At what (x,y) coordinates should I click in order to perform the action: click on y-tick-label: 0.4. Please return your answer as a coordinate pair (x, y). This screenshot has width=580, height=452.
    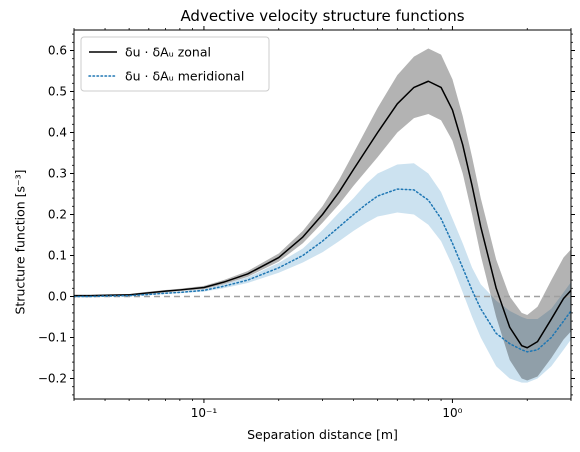
    Looking at the image, I should click on (57, 133).